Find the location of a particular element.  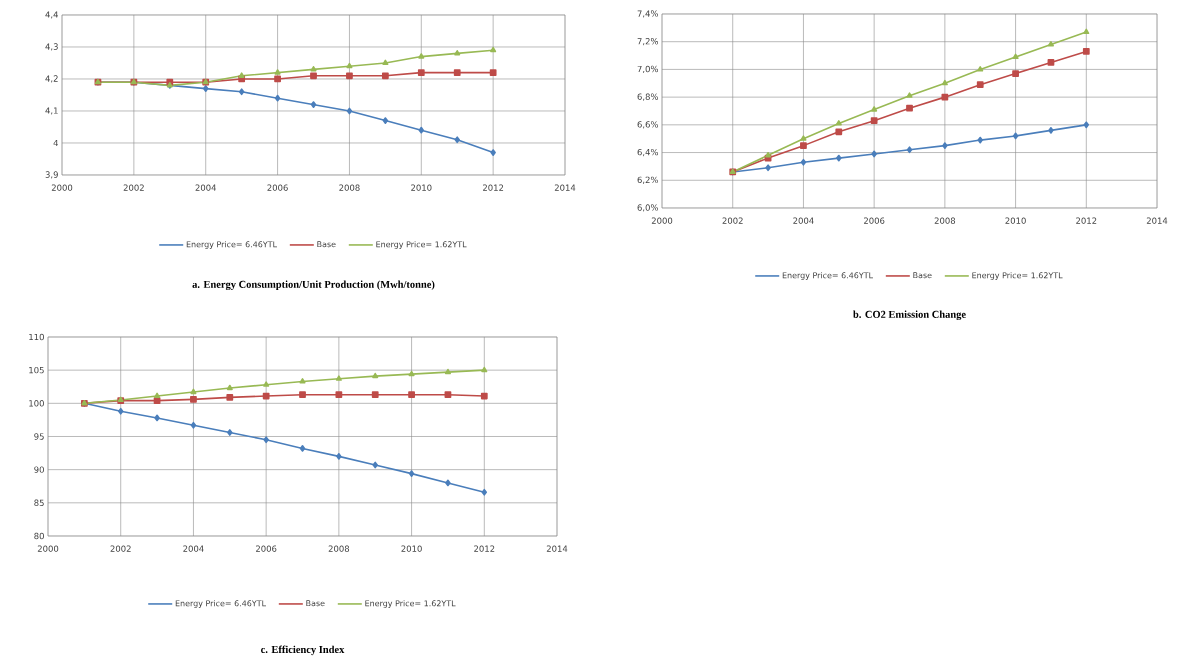

text: b. CO2 Emission Change is located at coordinates (909, 315).